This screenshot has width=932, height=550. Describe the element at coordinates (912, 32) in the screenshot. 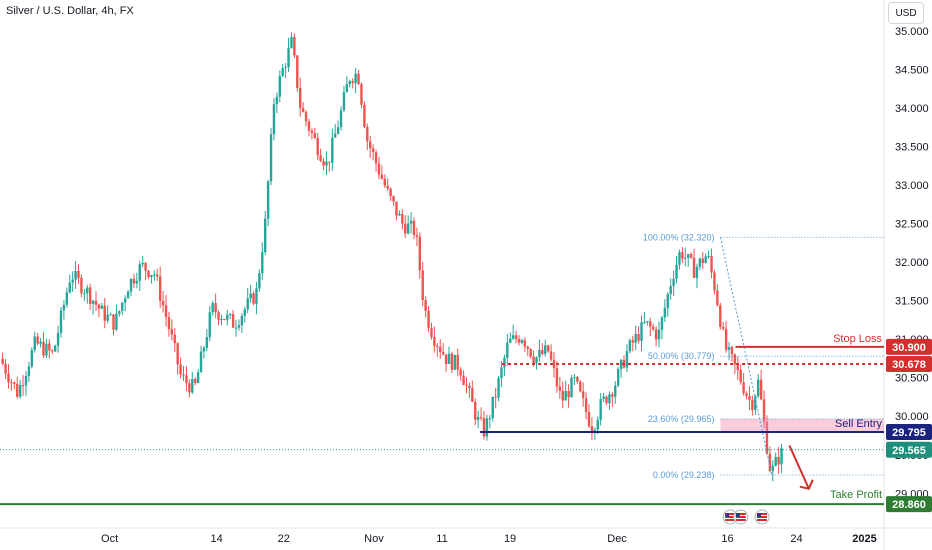

I see `y-tick-label: 35.000` at that location.